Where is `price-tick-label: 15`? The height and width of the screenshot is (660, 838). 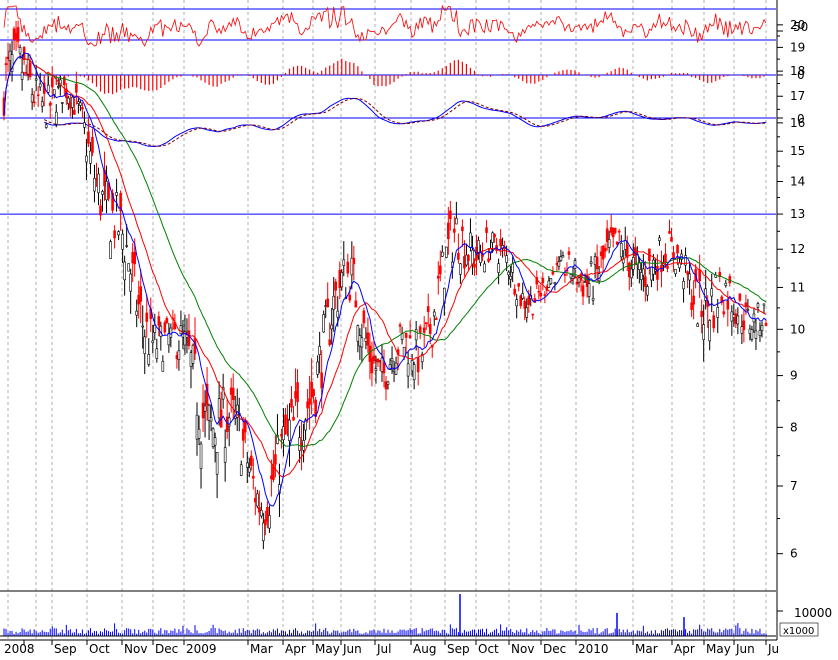
price-tick-label: 15 is located at coordinates (797, 151).